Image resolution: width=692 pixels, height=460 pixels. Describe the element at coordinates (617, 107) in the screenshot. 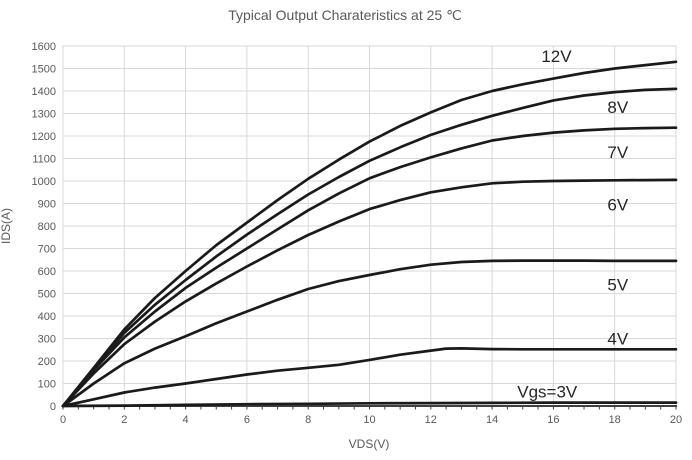

I see `curve-label-8v: 8V` at that location.